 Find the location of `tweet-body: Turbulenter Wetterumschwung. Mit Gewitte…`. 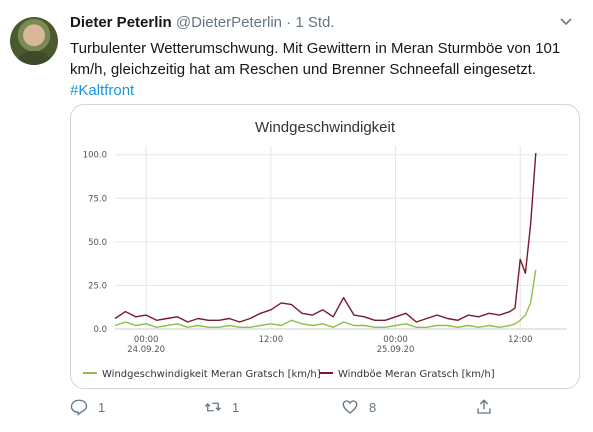

tweet-body: Turbulenter Wetterumschwung. Mit Gewitte… is located at coordinates (315, 59).